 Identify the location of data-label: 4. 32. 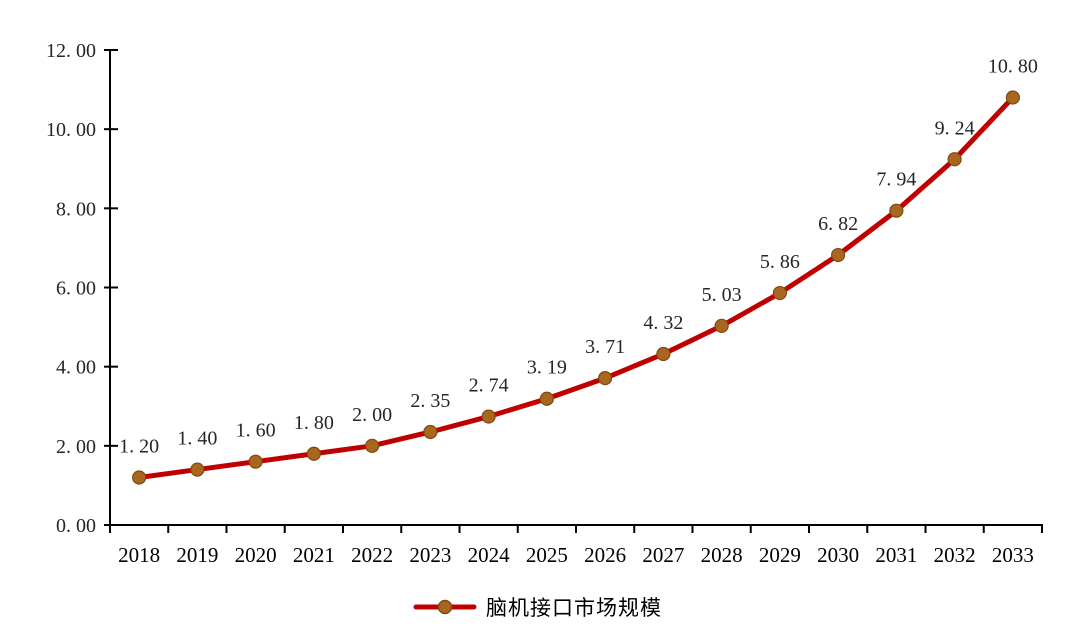
(663, 323).